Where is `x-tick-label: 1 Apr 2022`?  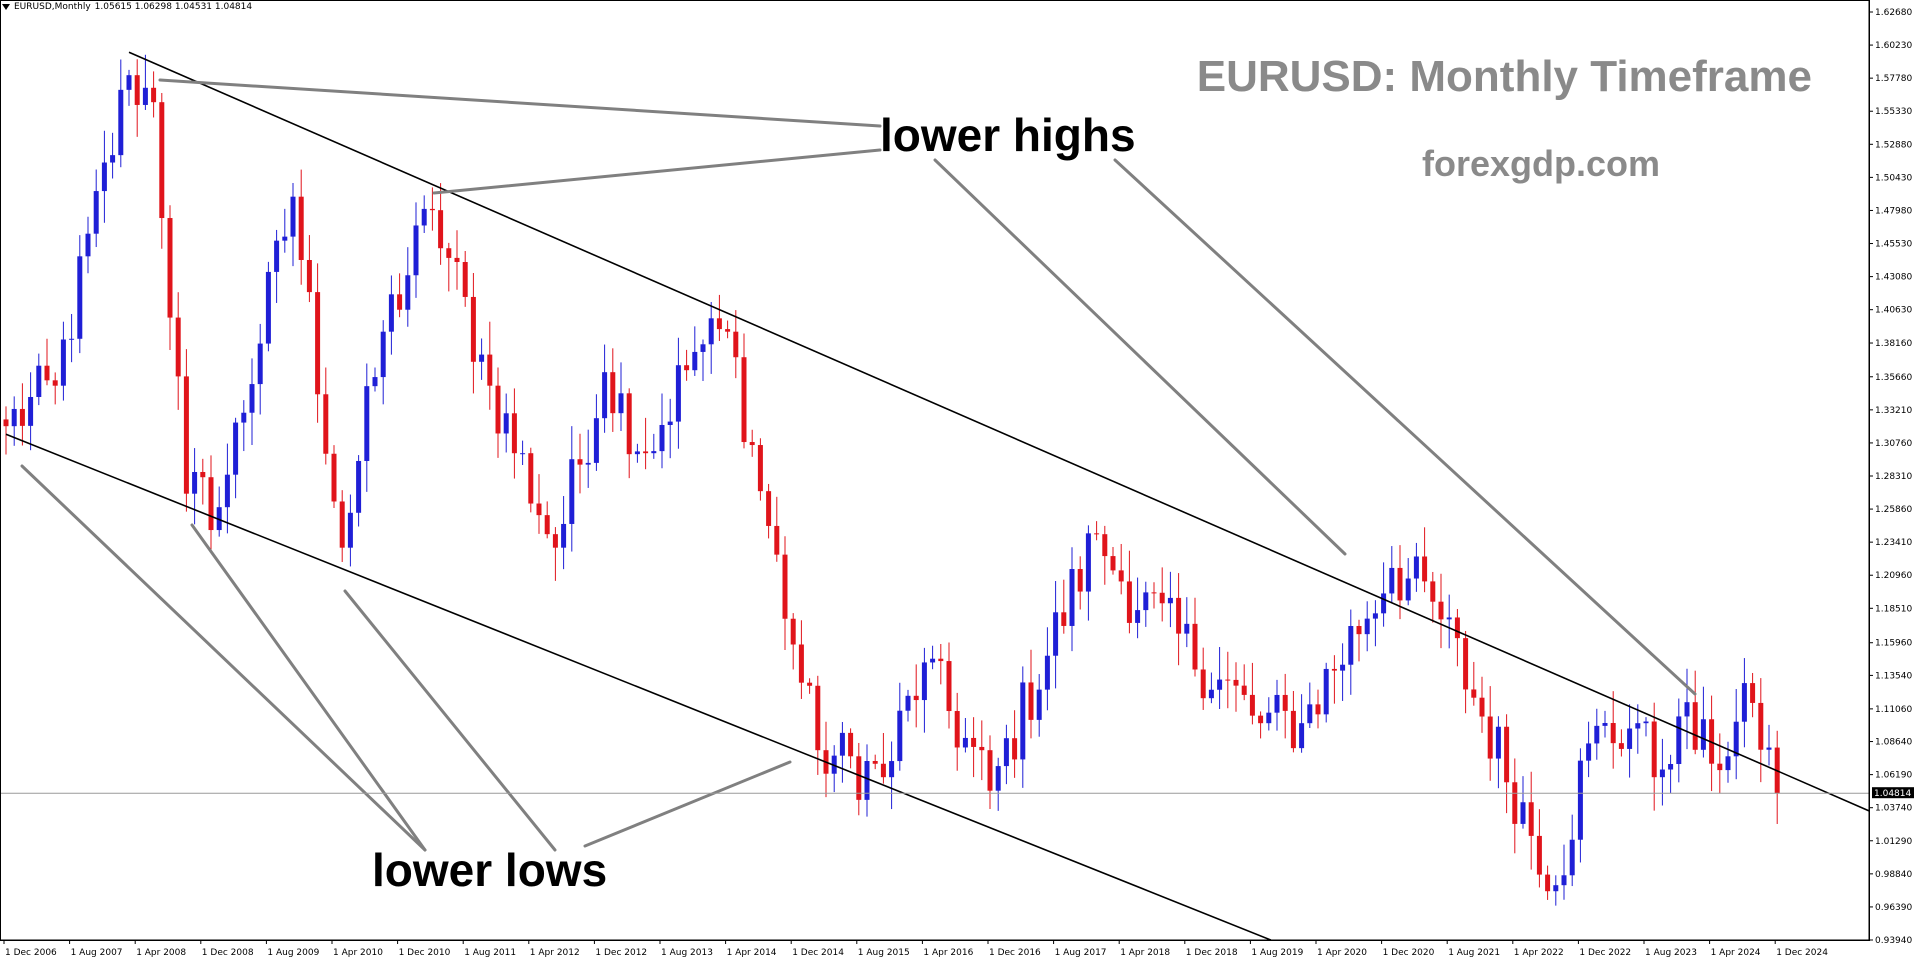
x-tick-label: 1 Apr 2022 is located at coordinates (1539, 953).